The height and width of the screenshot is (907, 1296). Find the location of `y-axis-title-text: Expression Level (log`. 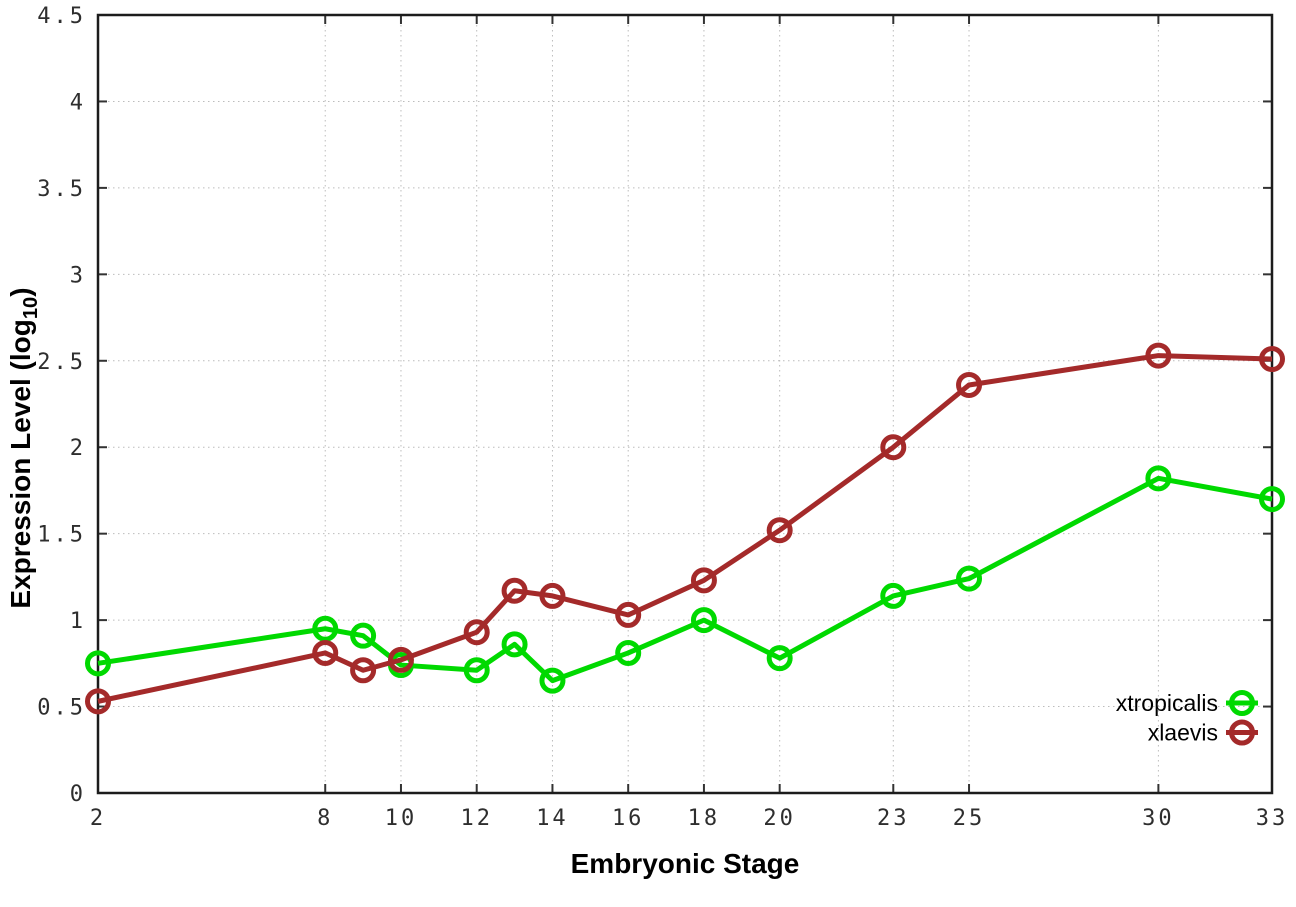

y-axis-title-text: Expression Level (log is located at coordinates (21, 464).